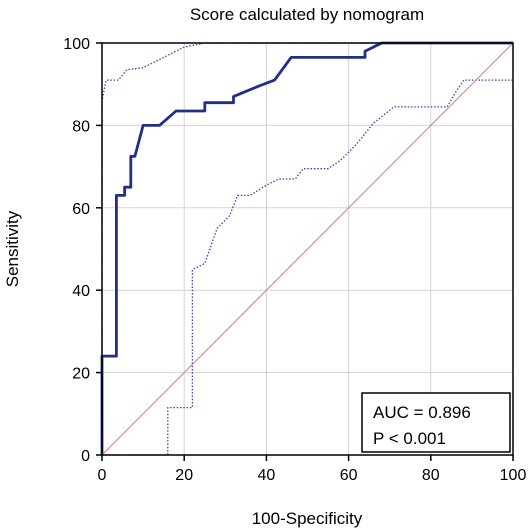  What do you see at coordinates (267, 475) in the screenshot?
I see `x-tick-label-2: 40` at bounding box center [267, 475].